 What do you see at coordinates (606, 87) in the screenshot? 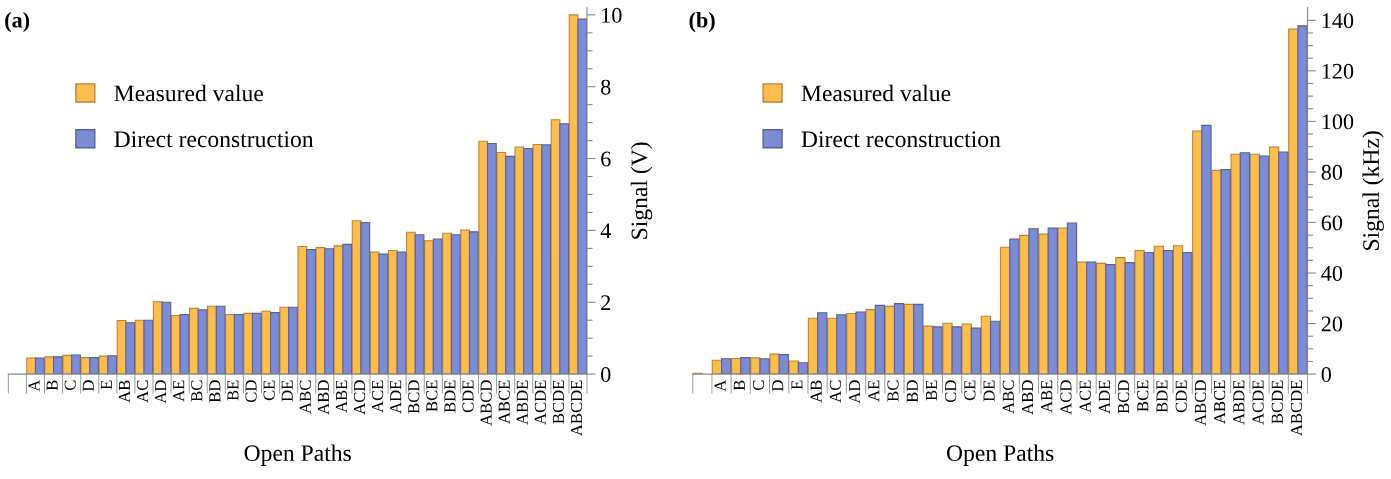
I see `y-tick-label: 8` at bounding box center [606, 87].